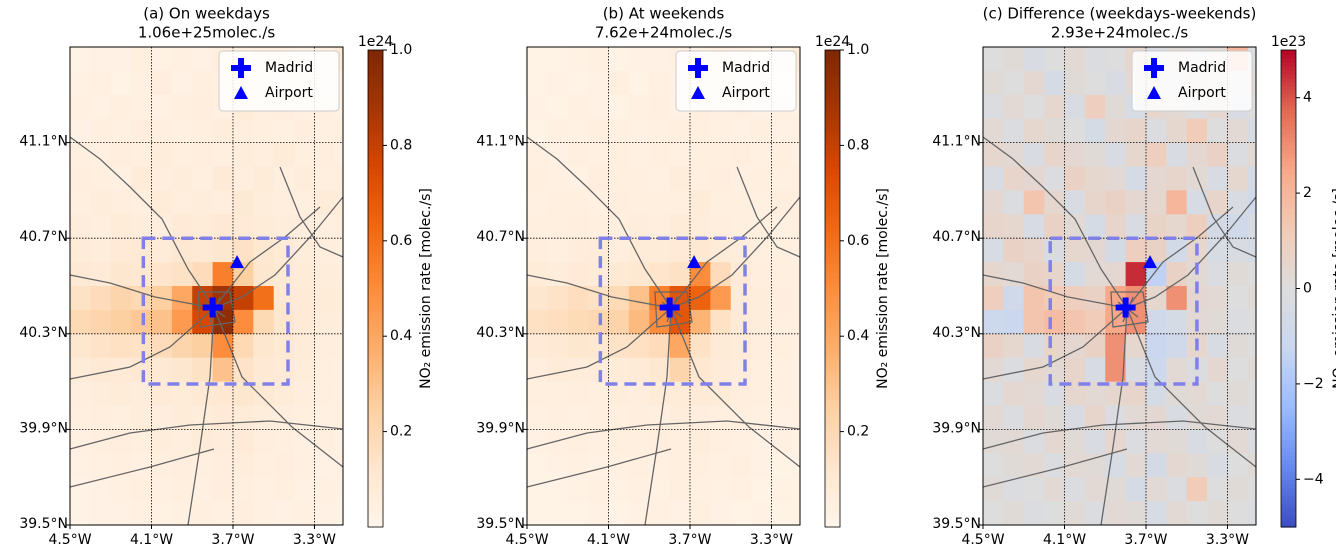 The height and width of the screenshot is (550, 1336). I want to click on region-box, so click(672, 311).